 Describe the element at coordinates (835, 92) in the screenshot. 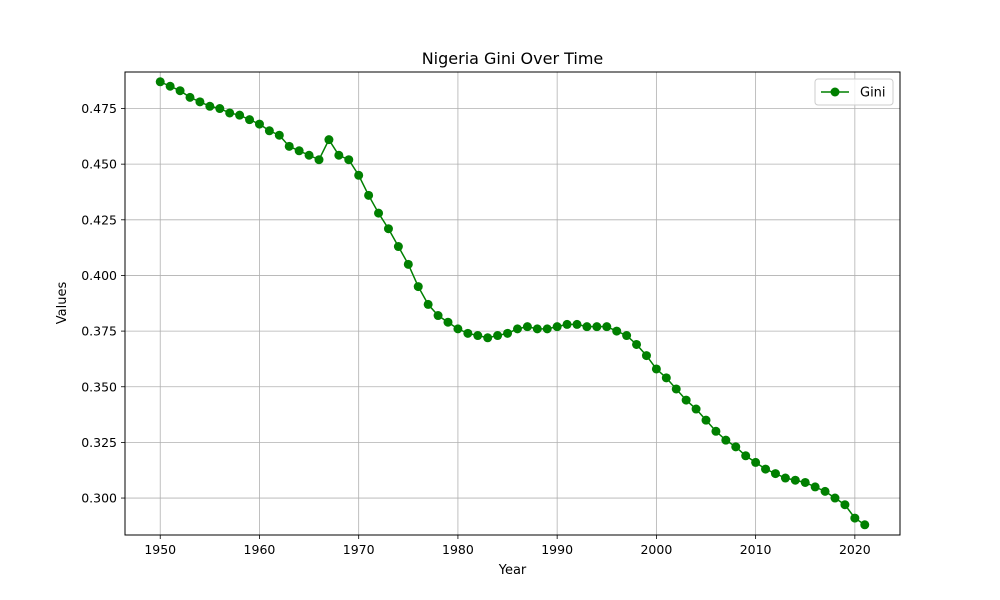

I see `legend-marker-swatch` at that location.